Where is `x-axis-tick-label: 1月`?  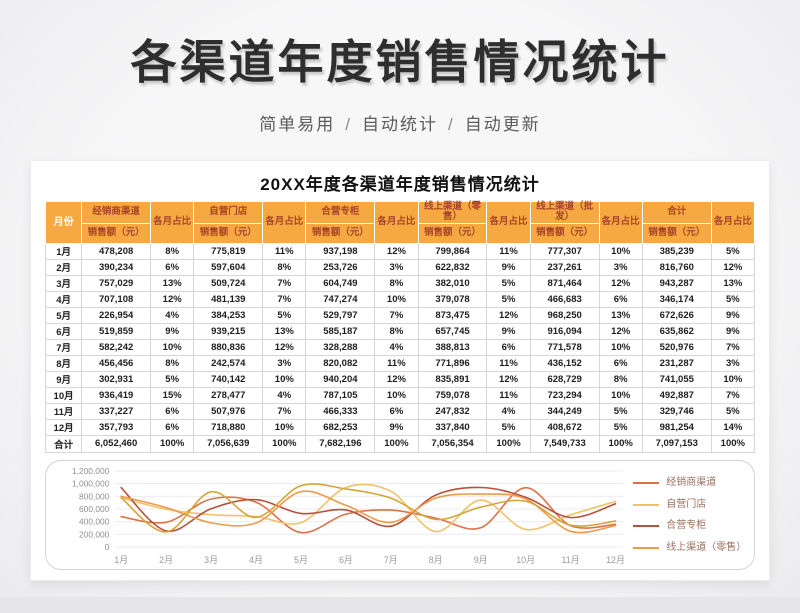 x-axis-tick-label: 1月 is located at coordinates (121, 560).